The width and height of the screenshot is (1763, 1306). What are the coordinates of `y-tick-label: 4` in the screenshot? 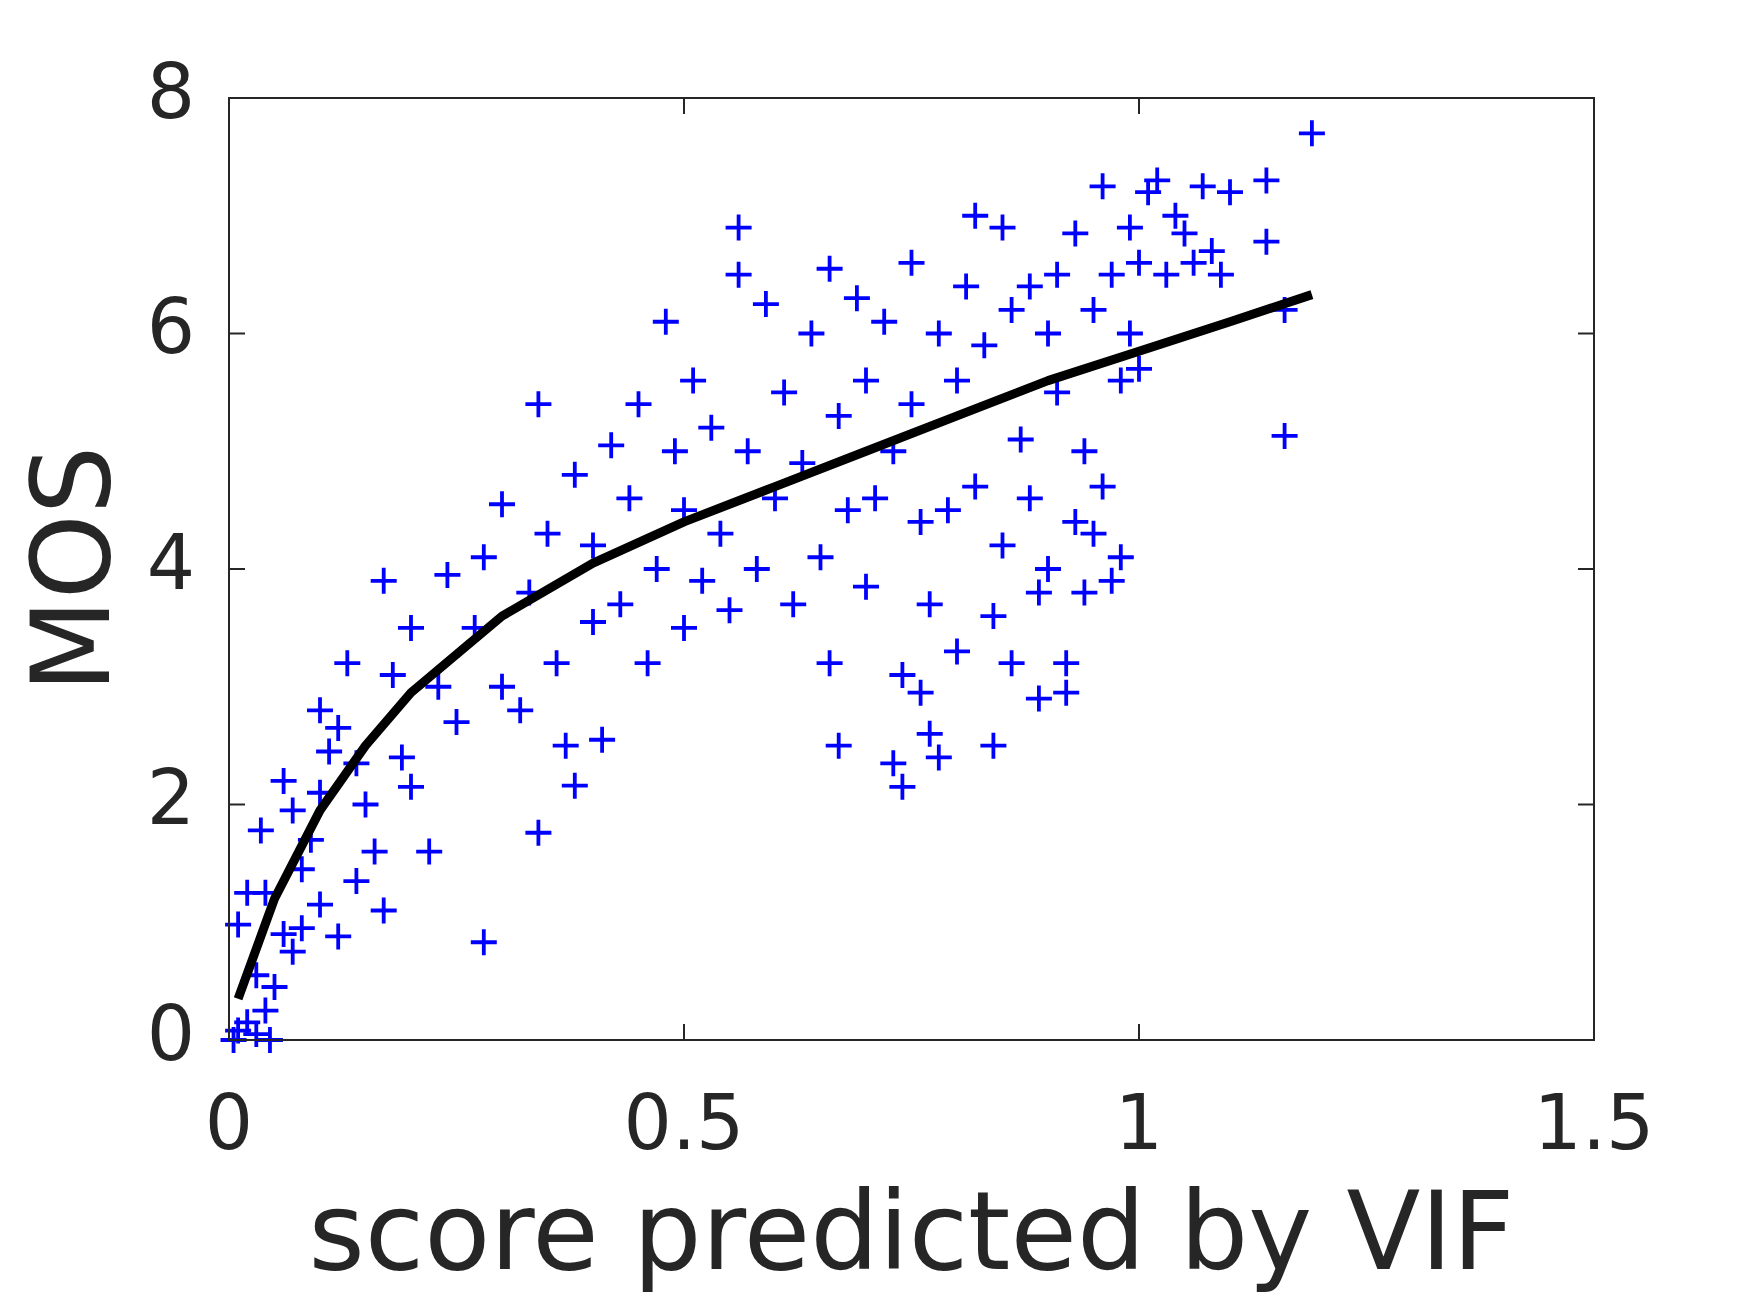 It's located at (170, 562).